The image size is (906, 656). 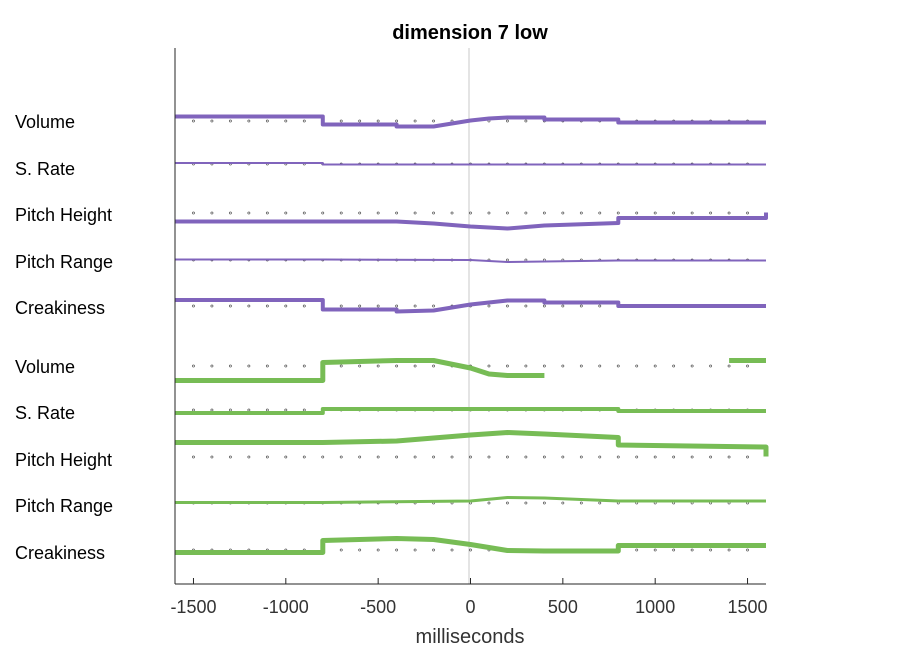 I want to click on x-tick-label: -1500, so click(x=193, y=607).